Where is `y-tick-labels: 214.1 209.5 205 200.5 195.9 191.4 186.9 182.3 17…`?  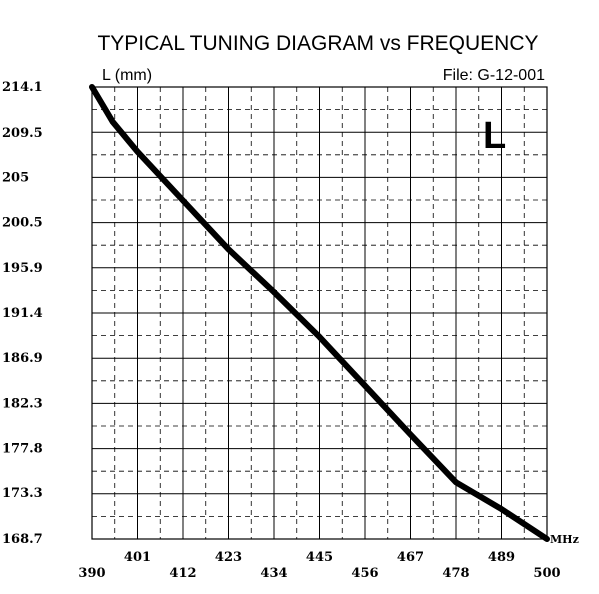
y-tick-labels: 214.1 209.5 205 200.5 195.9 191.4 186.9 182.3 17… is located at coordinates (22, 313).